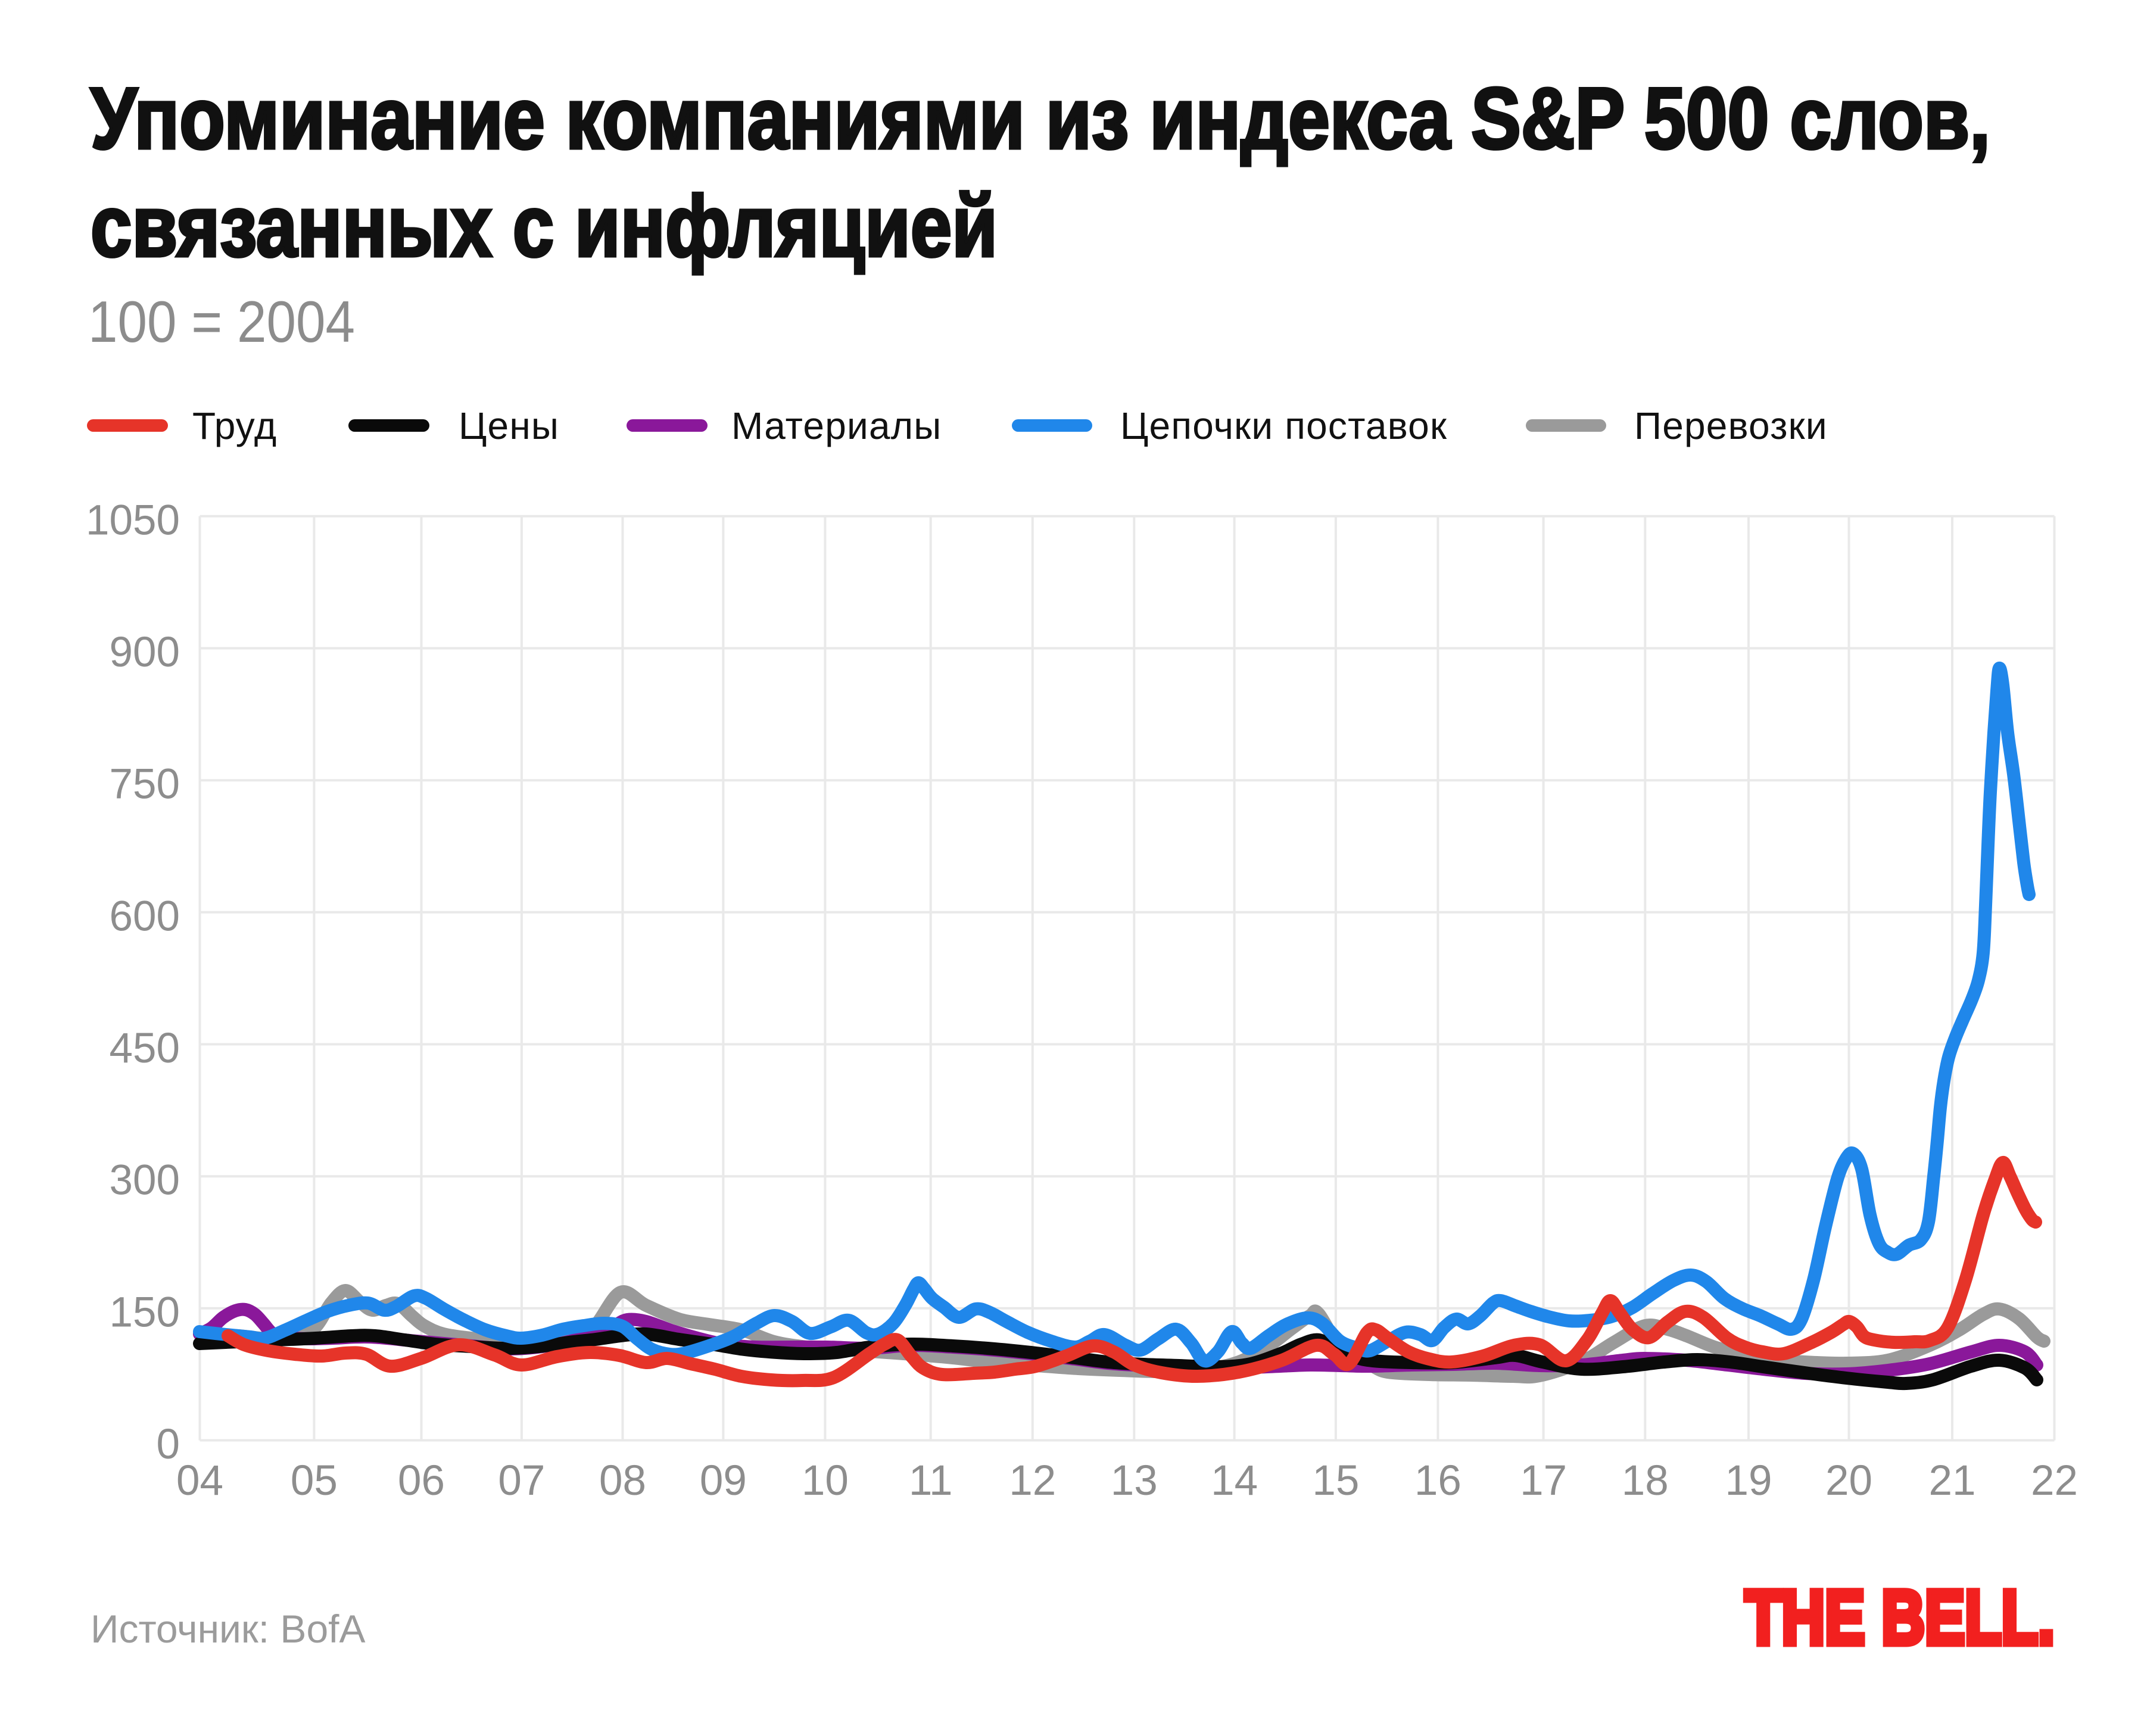 This screenshot has width=2144, height=1736. I want to click on svg-text: 900, so click(145, 652).